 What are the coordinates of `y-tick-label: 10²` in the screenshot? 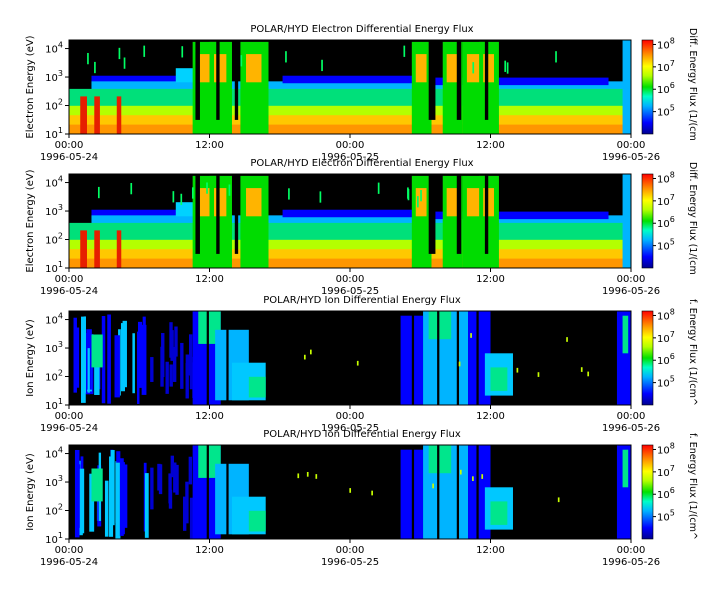 It's located at (54, 376).